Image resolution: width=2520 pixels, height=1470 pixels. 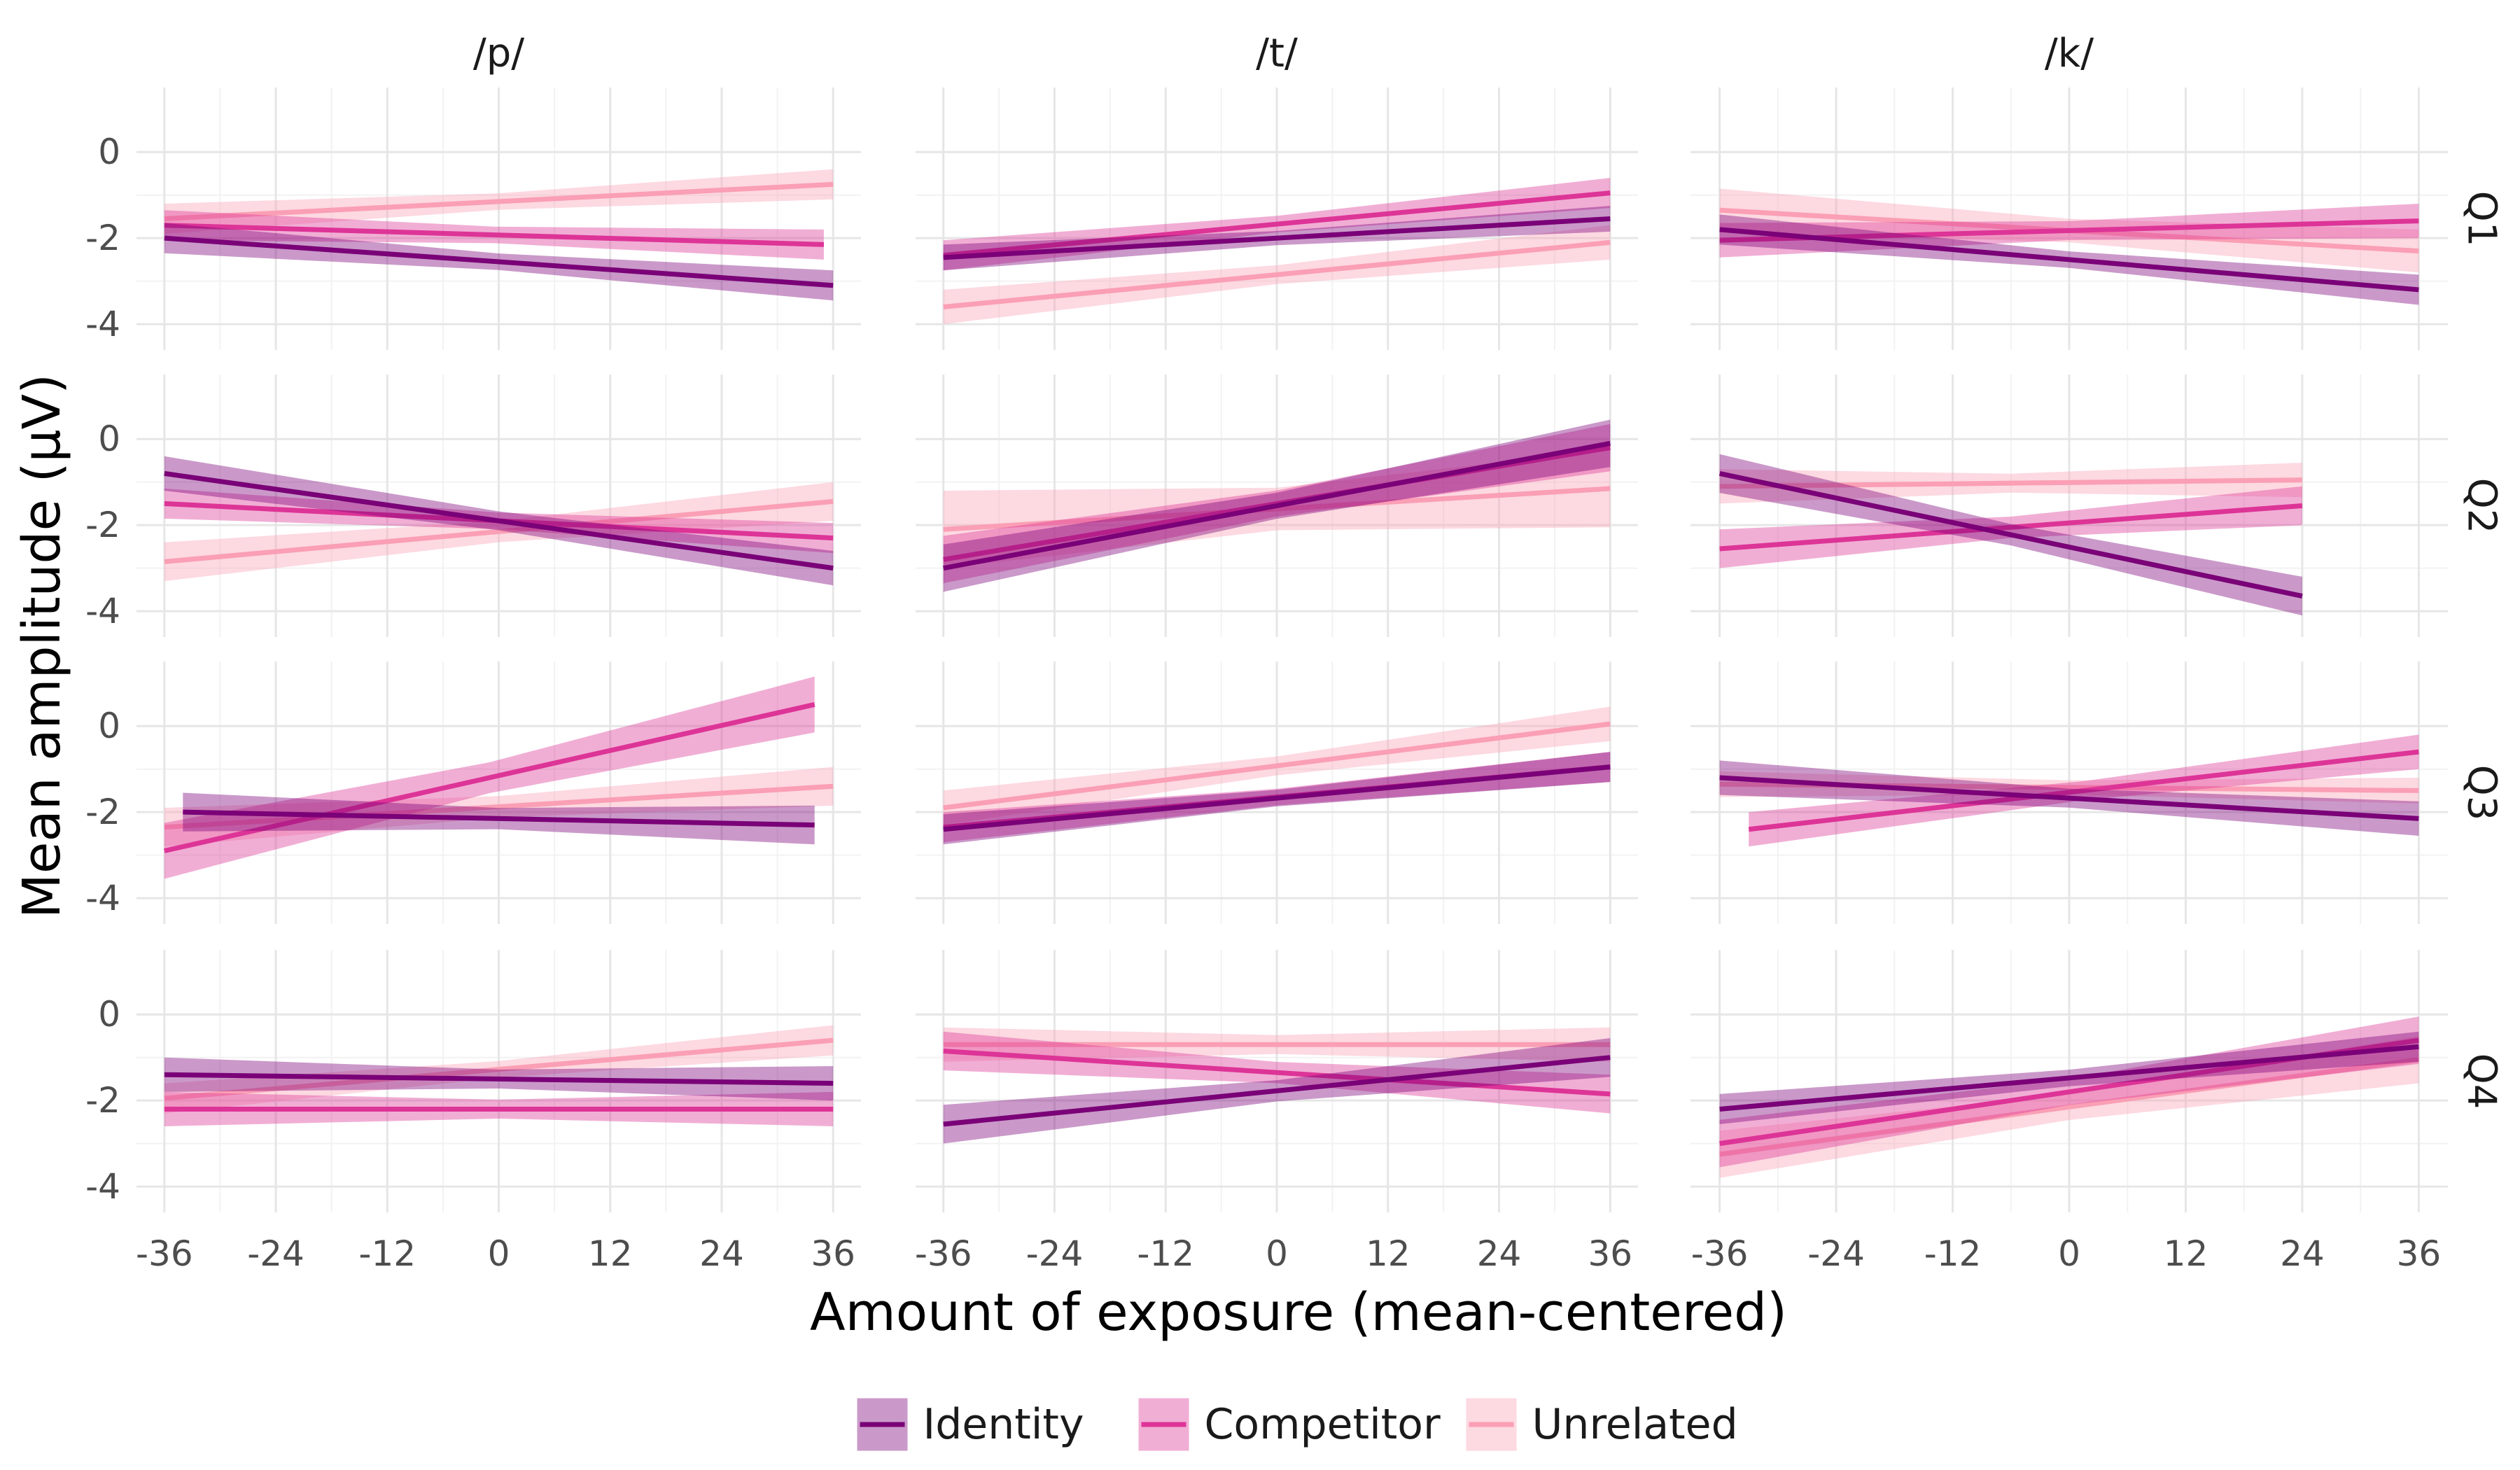 I want to click on panel-p-q2, so click(x=498, y=505).